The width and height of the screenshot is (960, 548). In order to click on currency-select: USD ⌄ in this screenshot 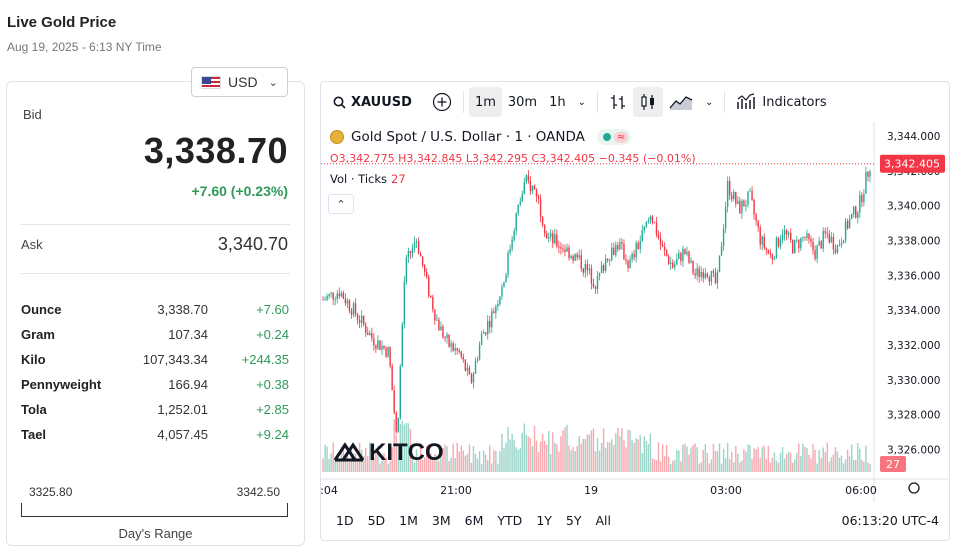, I will do `click(239, 82)`.